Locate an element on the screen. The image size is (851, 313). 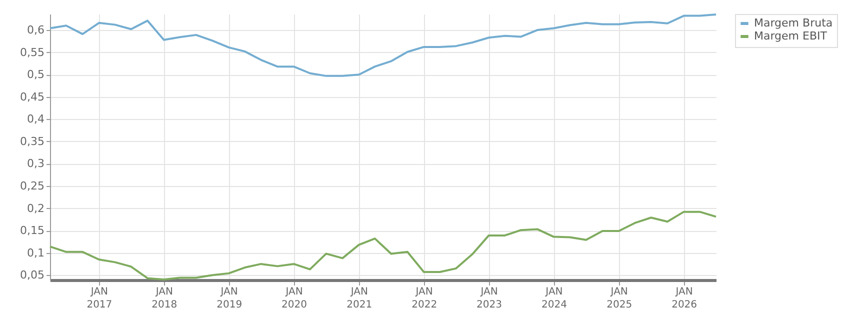
y-tick-label: 0,2 is located at coordinates (35, 208).